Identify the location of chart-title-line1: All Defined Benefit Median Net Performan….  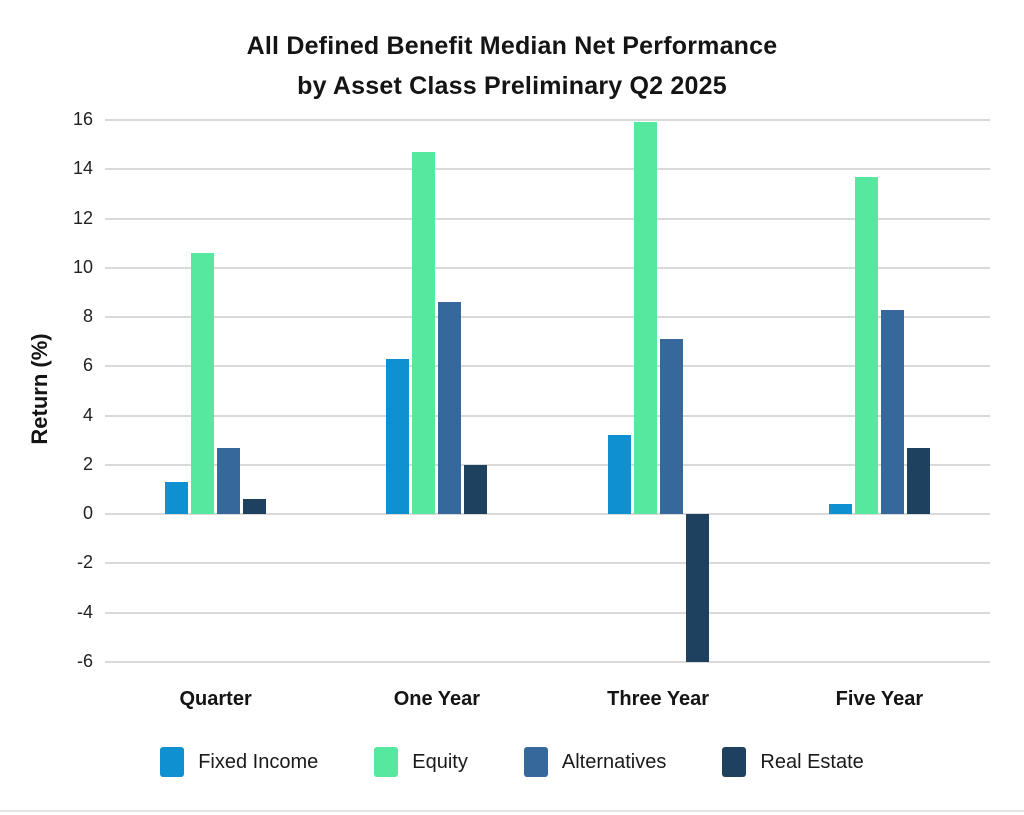
(512, 46).